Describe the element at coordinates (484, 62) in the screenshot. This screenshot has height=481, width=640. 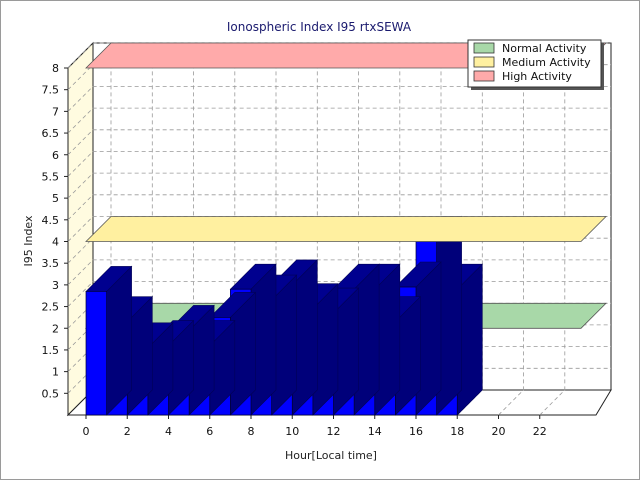
I see `legend-swatch-medium` at that location.